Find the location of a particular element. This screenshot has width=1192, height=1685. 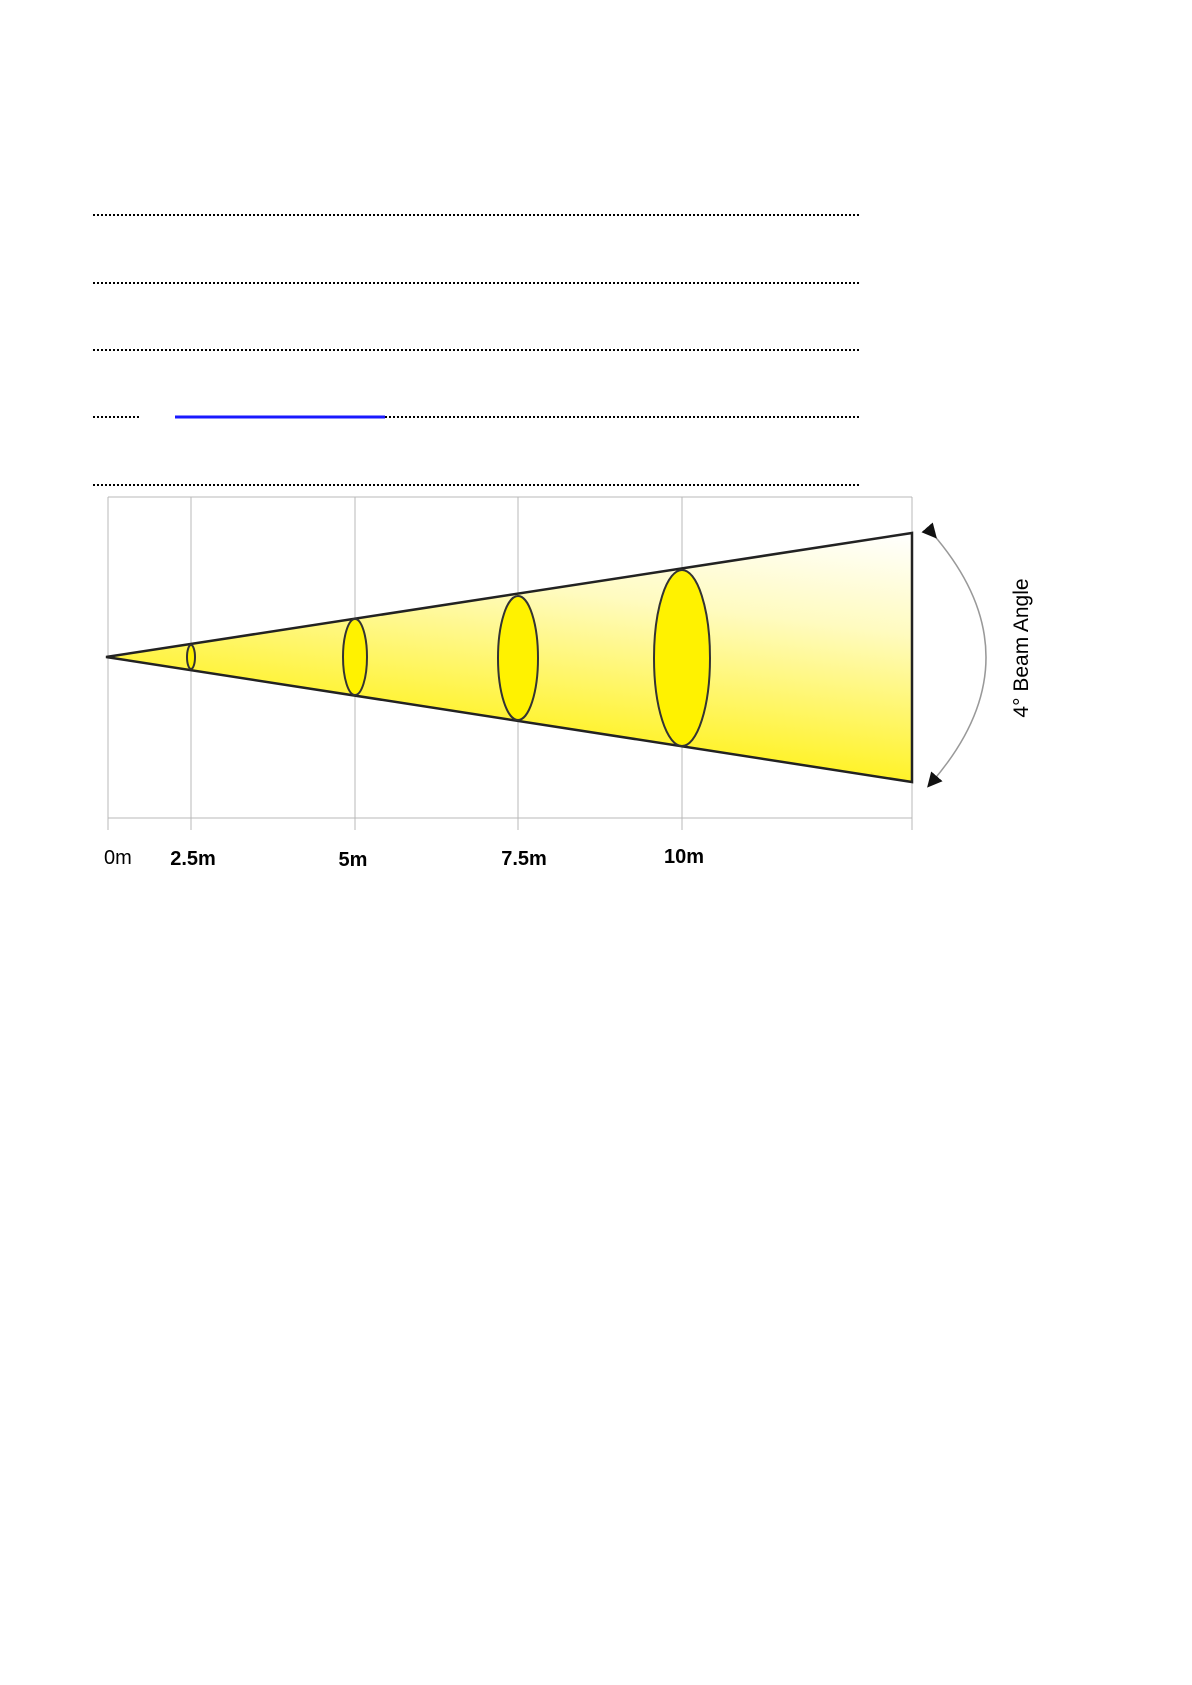

distance-label: 5m is located at coordinates (353, 860).